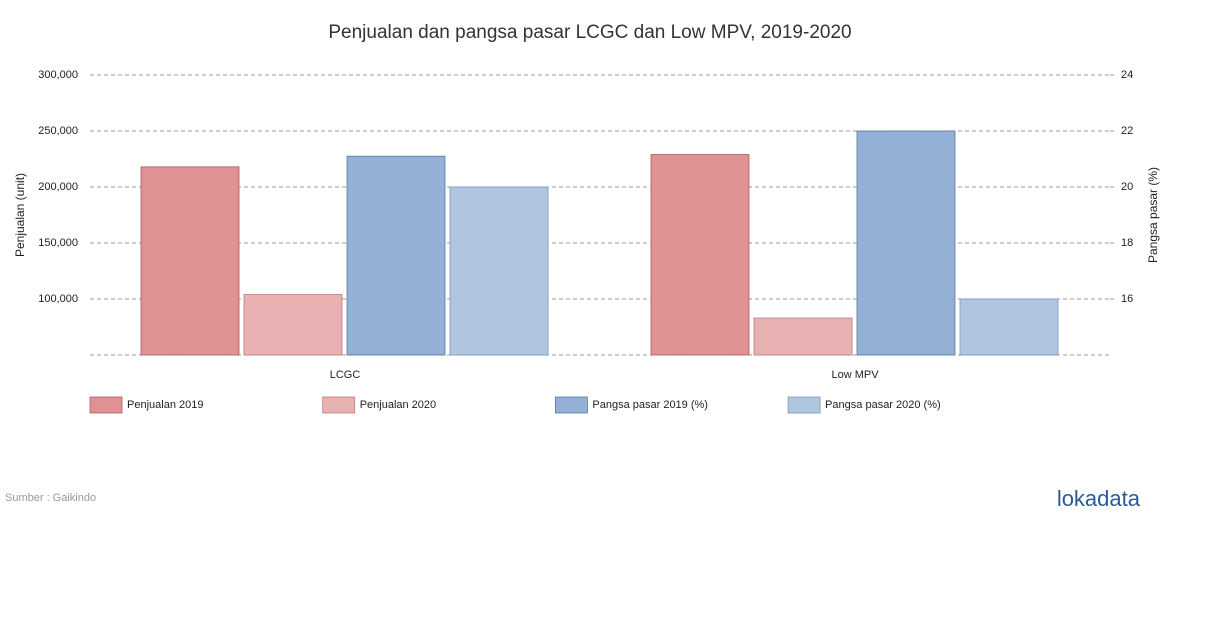 This screenshot has height=633, width=1210. Describe the element at coordinates (883, 405) in the screenshot. I see `legend-label: Pangsa pasar 2020 (%)` at that location.